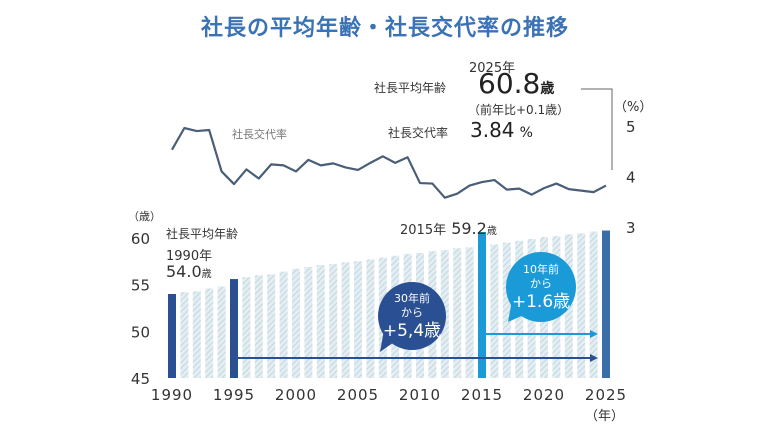  Describe the element at coordinates (140, 379) in the screenshot. I see `y-left-tick-45: 45` at that location.